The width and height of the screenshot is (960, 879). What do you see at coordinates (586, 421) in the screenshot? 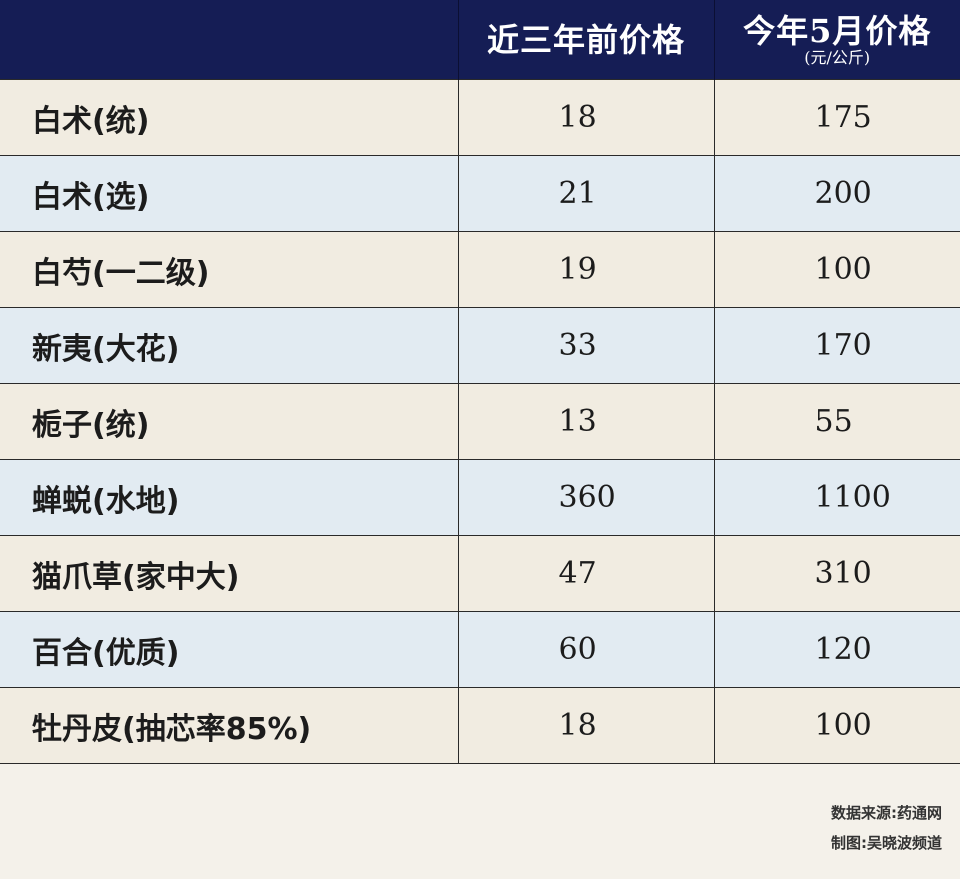
I see `old-price-cell: 13` at bounding box center [586, 421].